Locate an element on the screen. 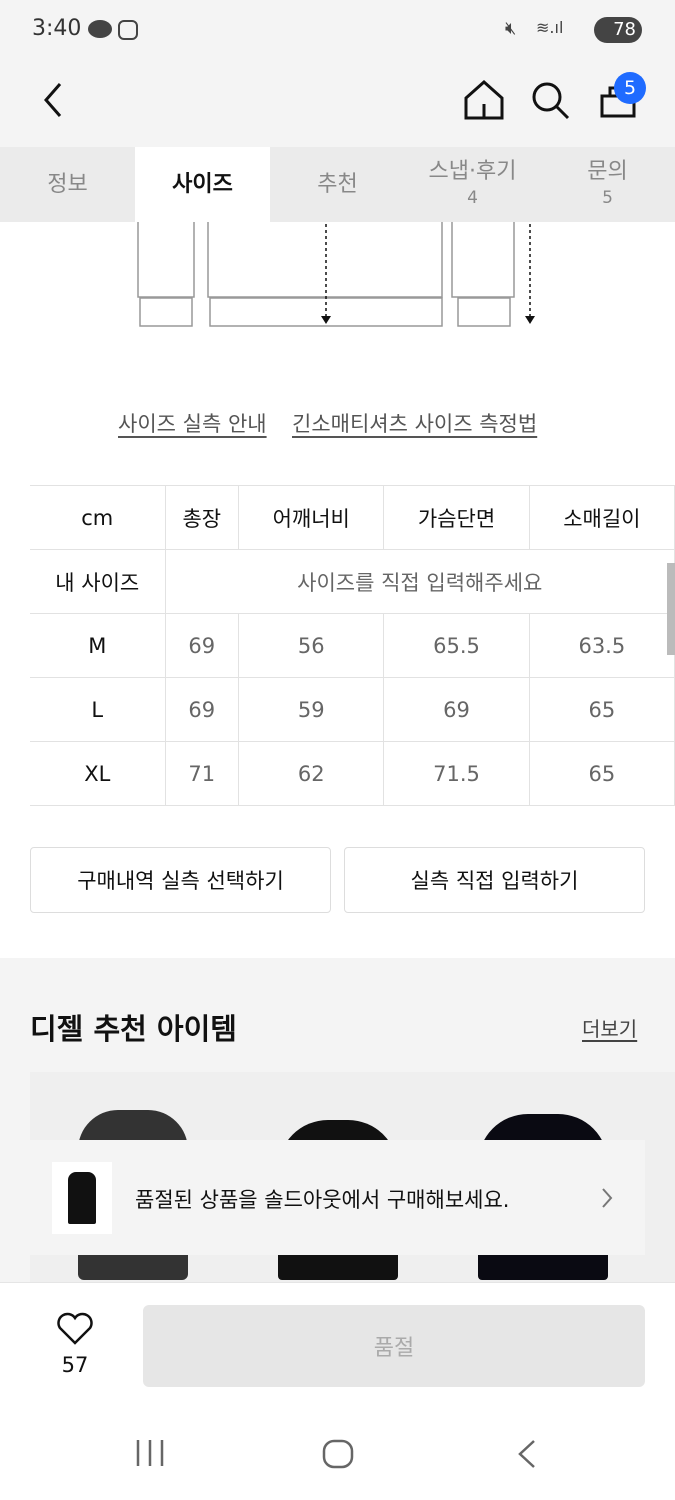  instagram-icon is located at coordinates (128, 30).